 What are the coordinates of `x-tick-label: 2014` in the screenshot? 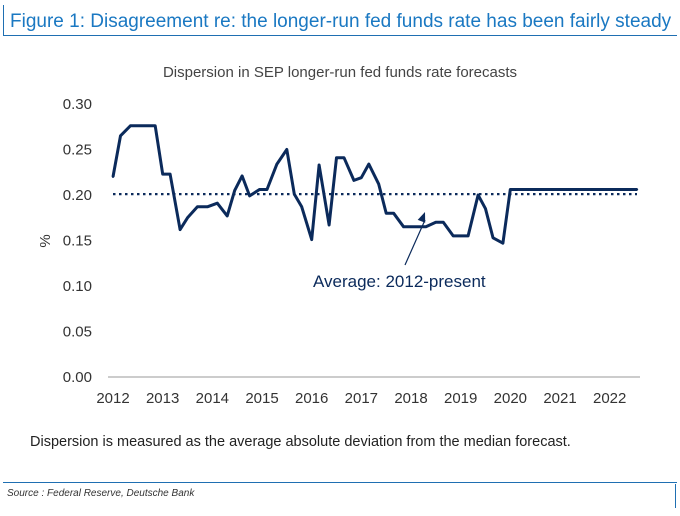 It's located at (212, 398).